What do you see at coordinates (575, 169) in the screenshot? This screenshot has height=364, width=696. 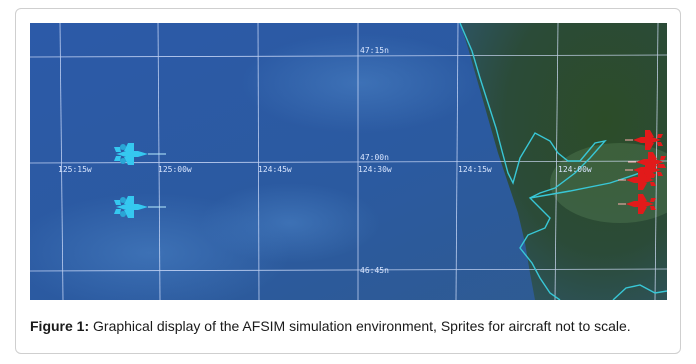 I see `longitude-label: 124:00w` at bounding box center [575, 169].